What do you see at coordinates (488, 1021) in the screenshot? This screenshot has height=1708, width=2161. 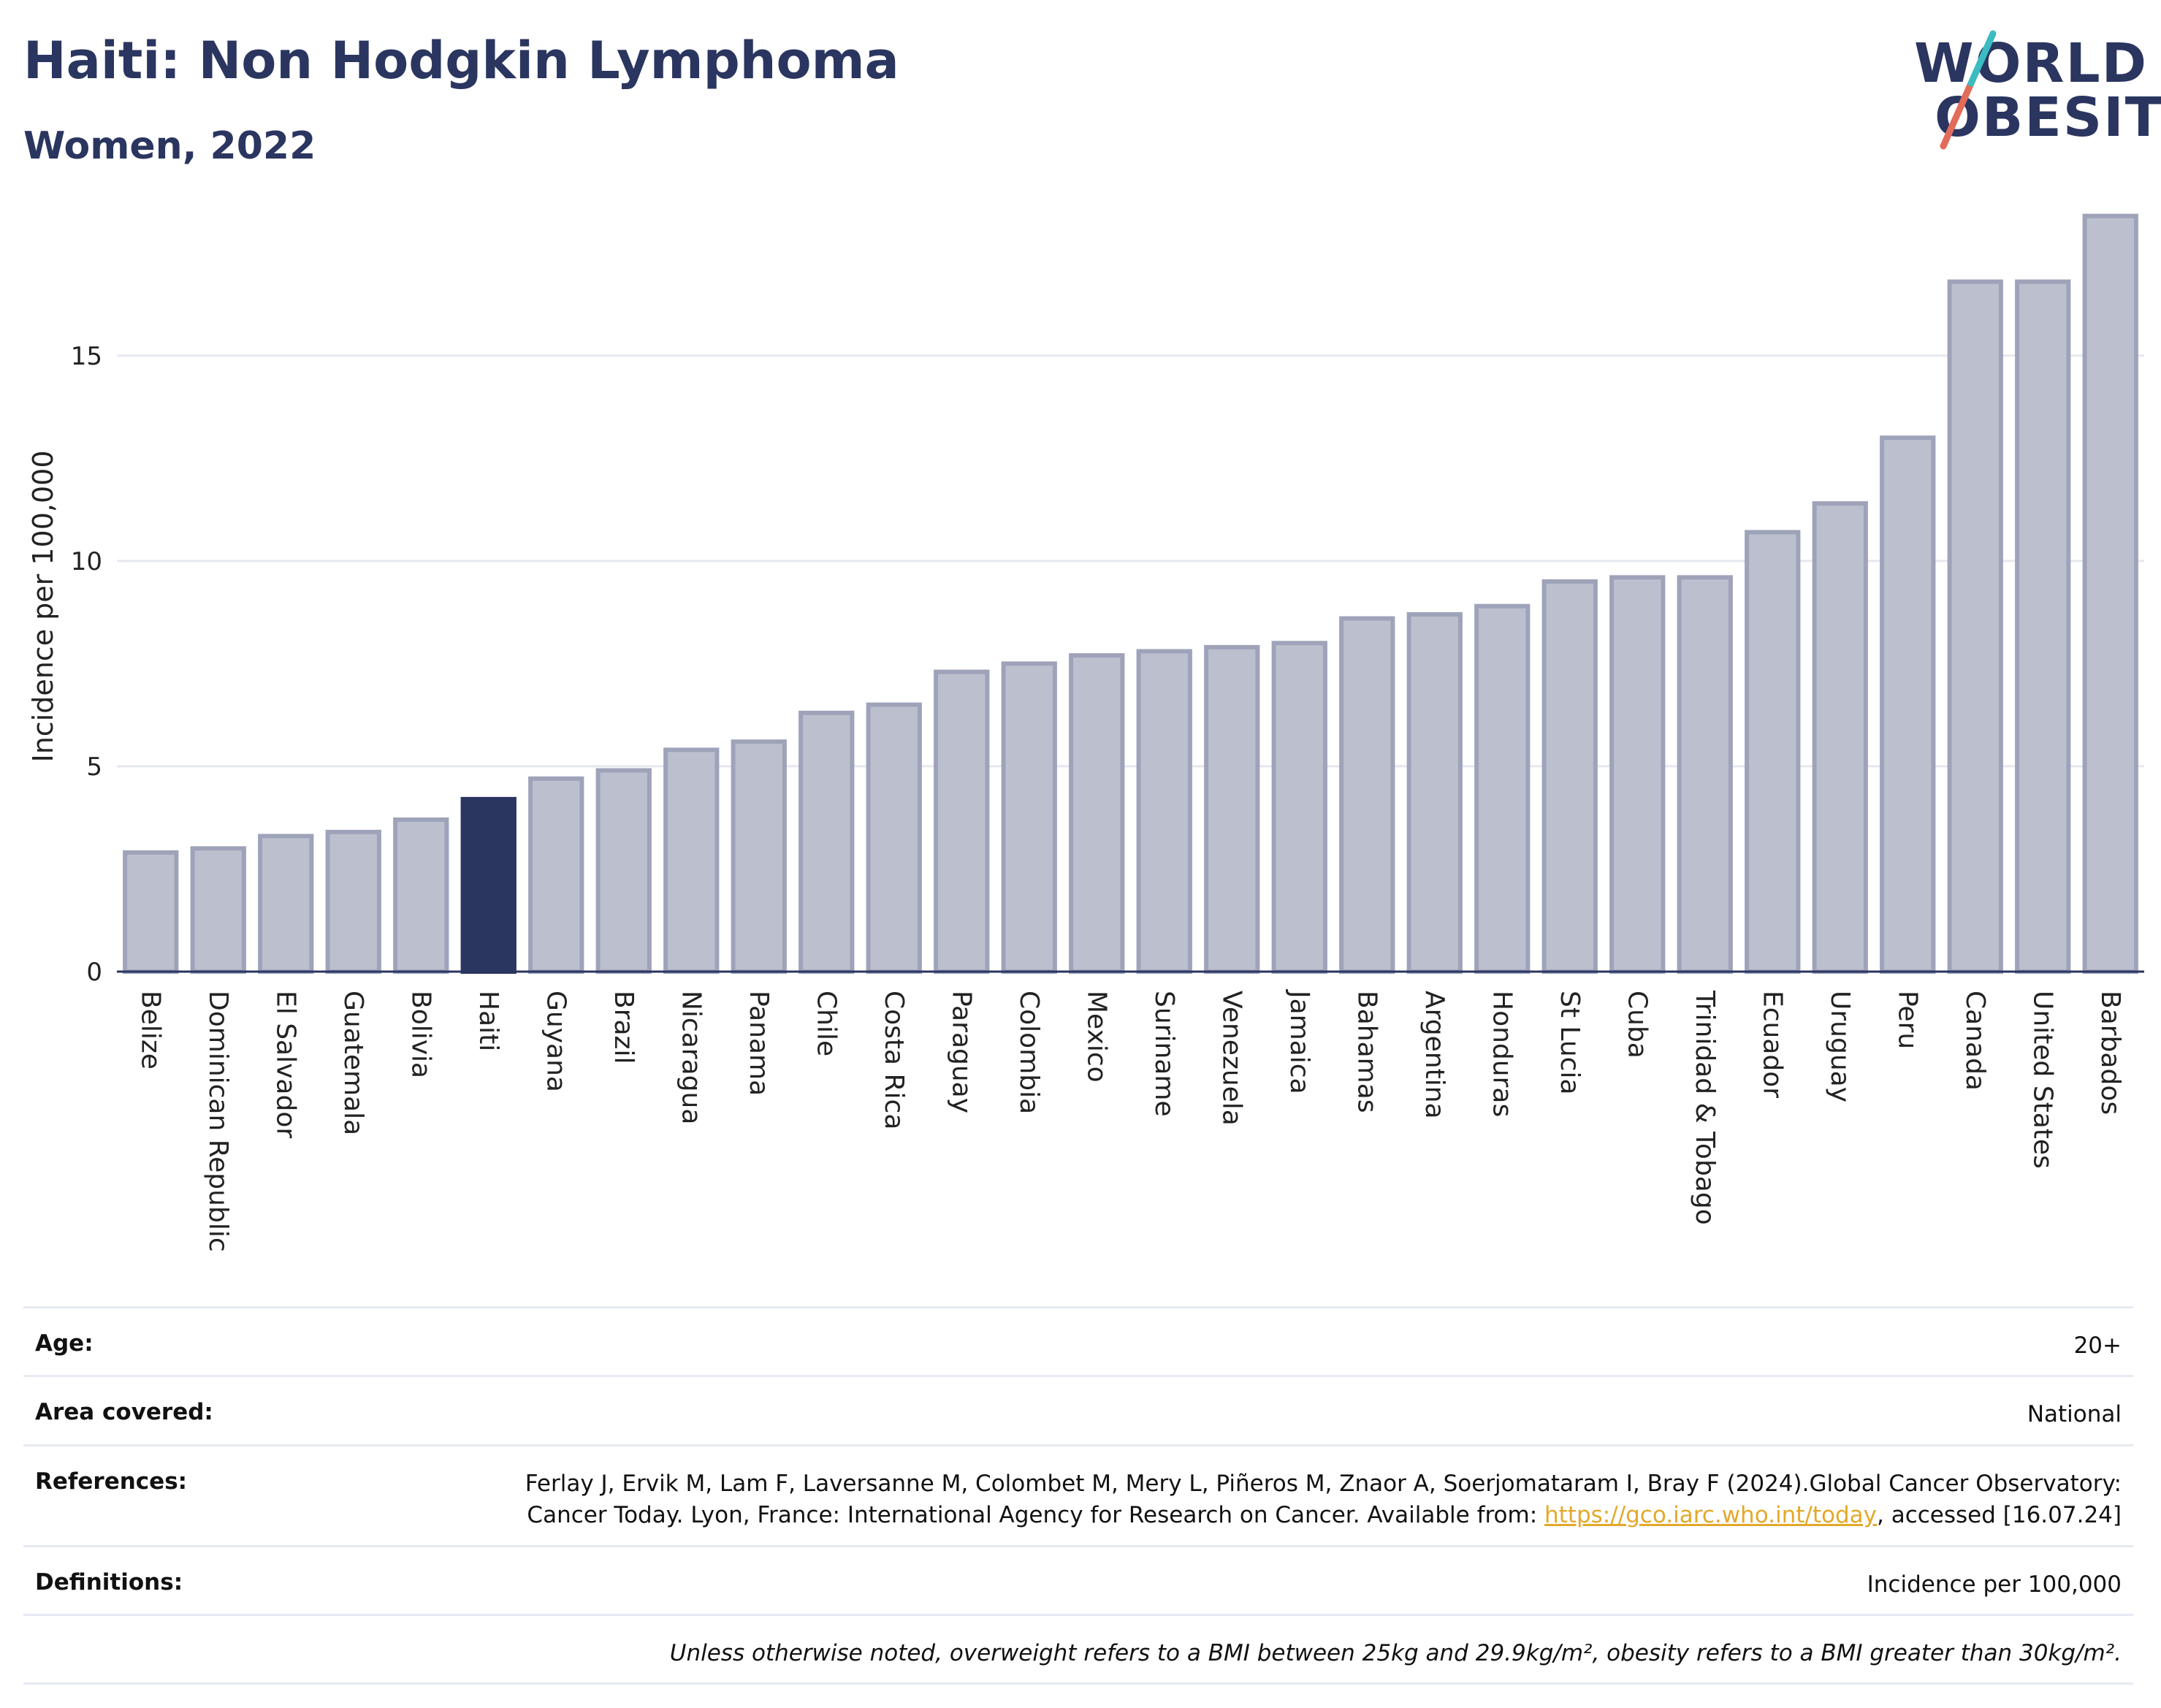 I see `x-tick-label: Haiti` at bounding box center [488, 1021].